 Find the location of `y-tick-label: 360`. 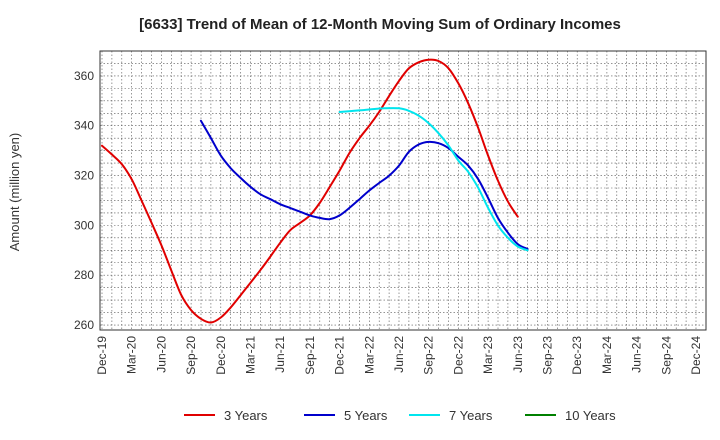

y-tick-label: 360 is located at coordinates (84, 76).